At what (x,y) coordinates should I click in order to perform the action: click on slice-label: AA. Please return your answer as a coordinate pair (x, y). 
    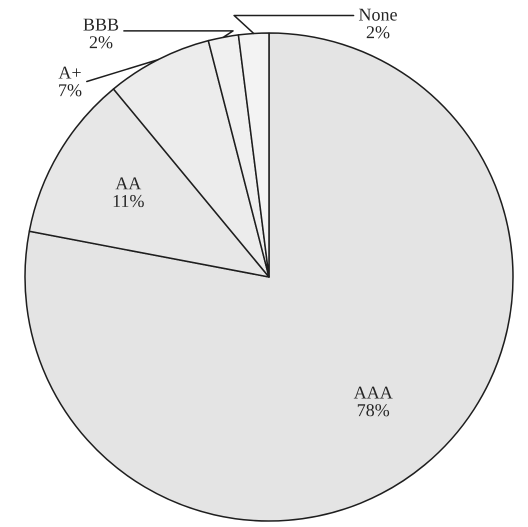
    Looking at the image, I should click on (128, 183).